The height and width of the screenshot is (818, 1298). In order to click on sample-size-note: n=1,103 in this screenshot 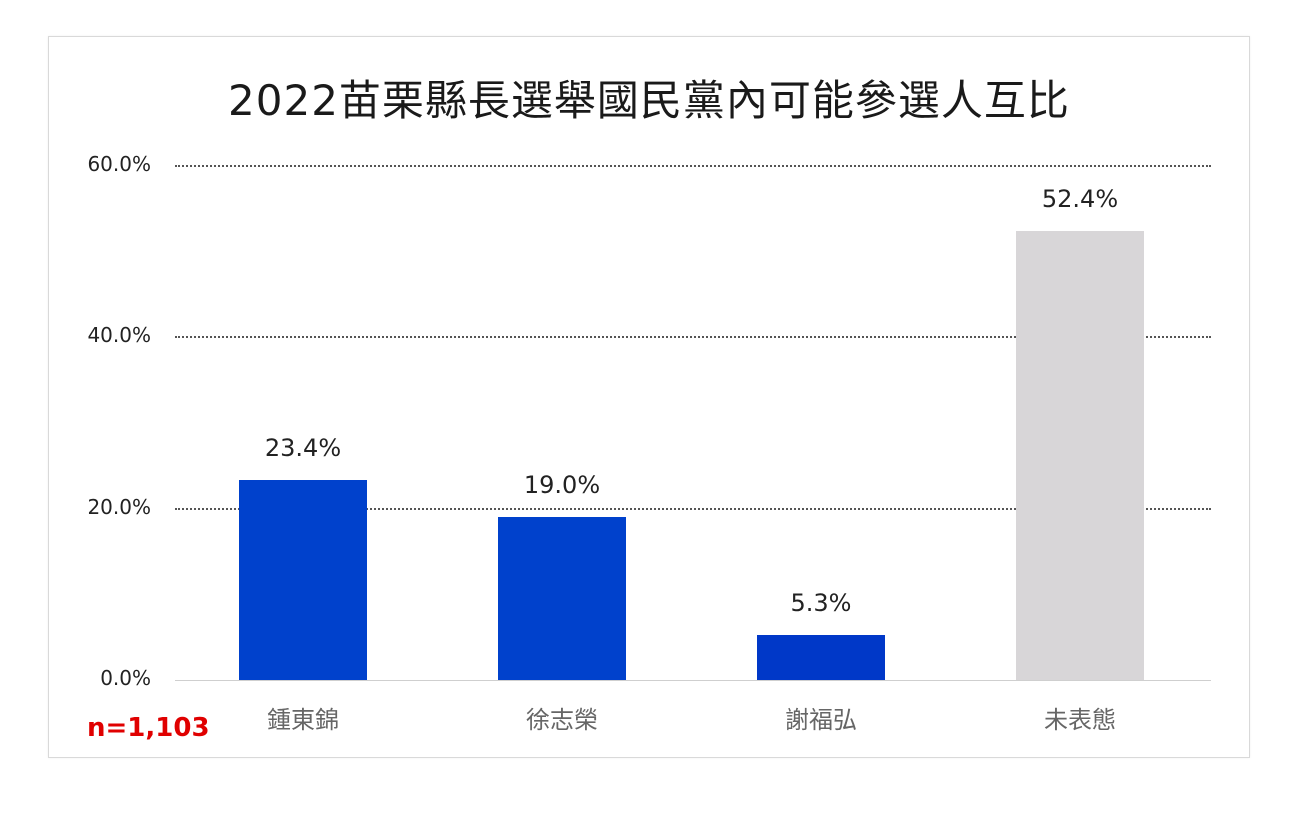, I will do `click(148, 728)`.